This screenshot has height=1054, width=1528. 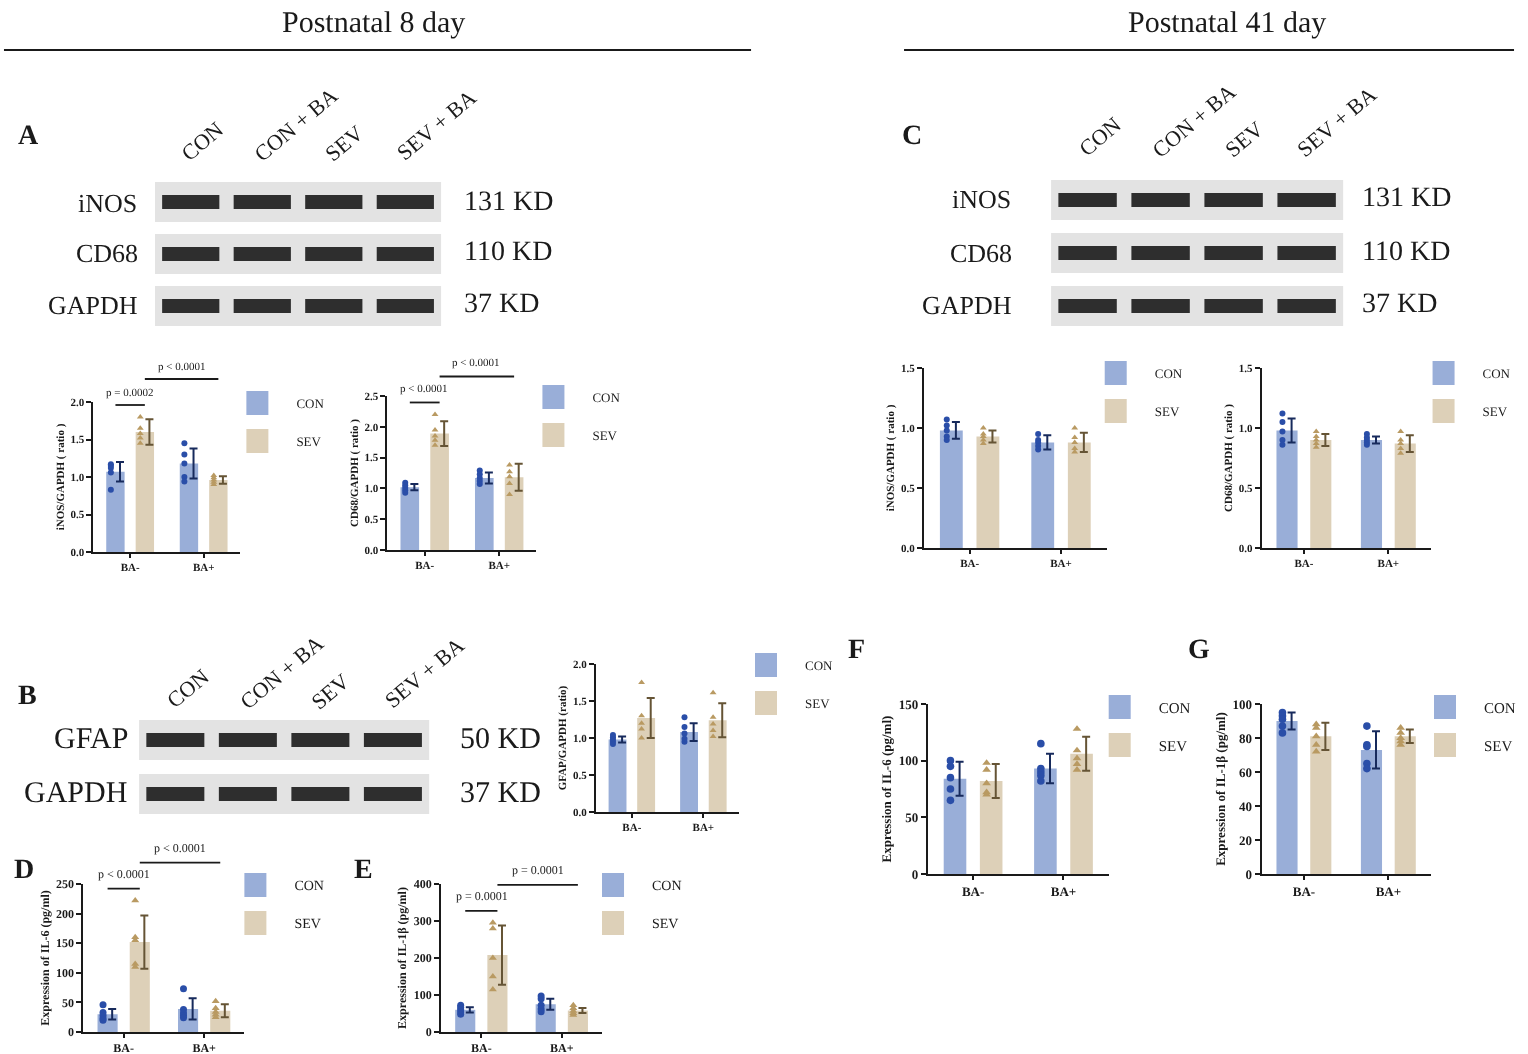 What do you see at coordinates (857, 651) in the screenshot?
I see `chart-title: F` at bounding box center [857, 651].